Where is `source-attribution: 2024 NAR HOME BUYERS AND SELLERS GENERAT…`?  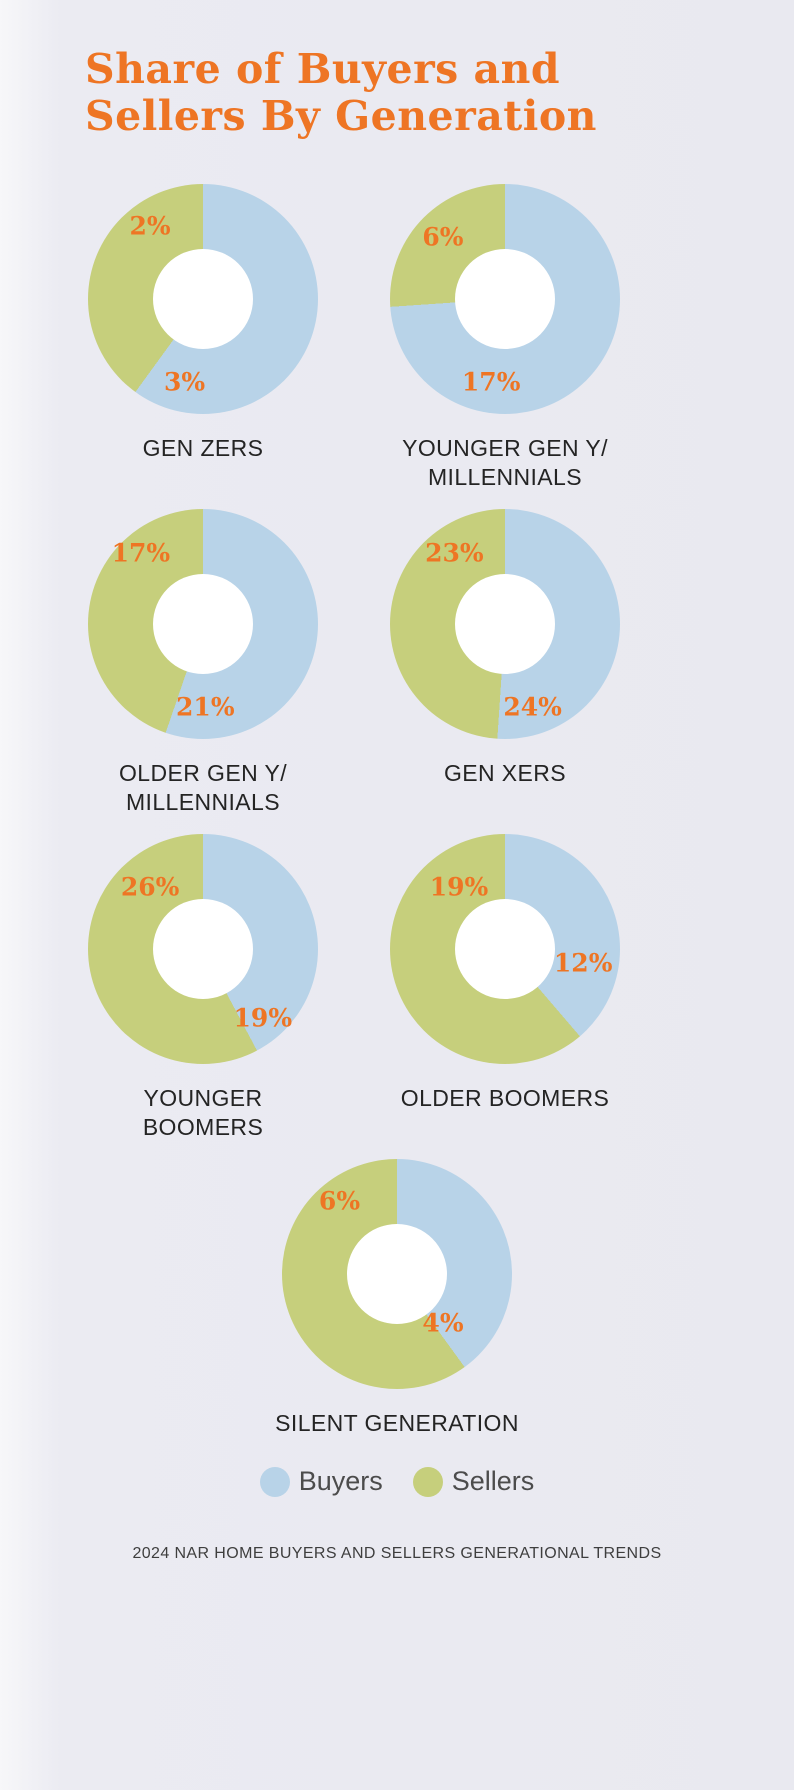
source-attribution: 2024 NAR HOME BUYERS AND SELLERS GENERAT… is located at coordinates (397, 1554).